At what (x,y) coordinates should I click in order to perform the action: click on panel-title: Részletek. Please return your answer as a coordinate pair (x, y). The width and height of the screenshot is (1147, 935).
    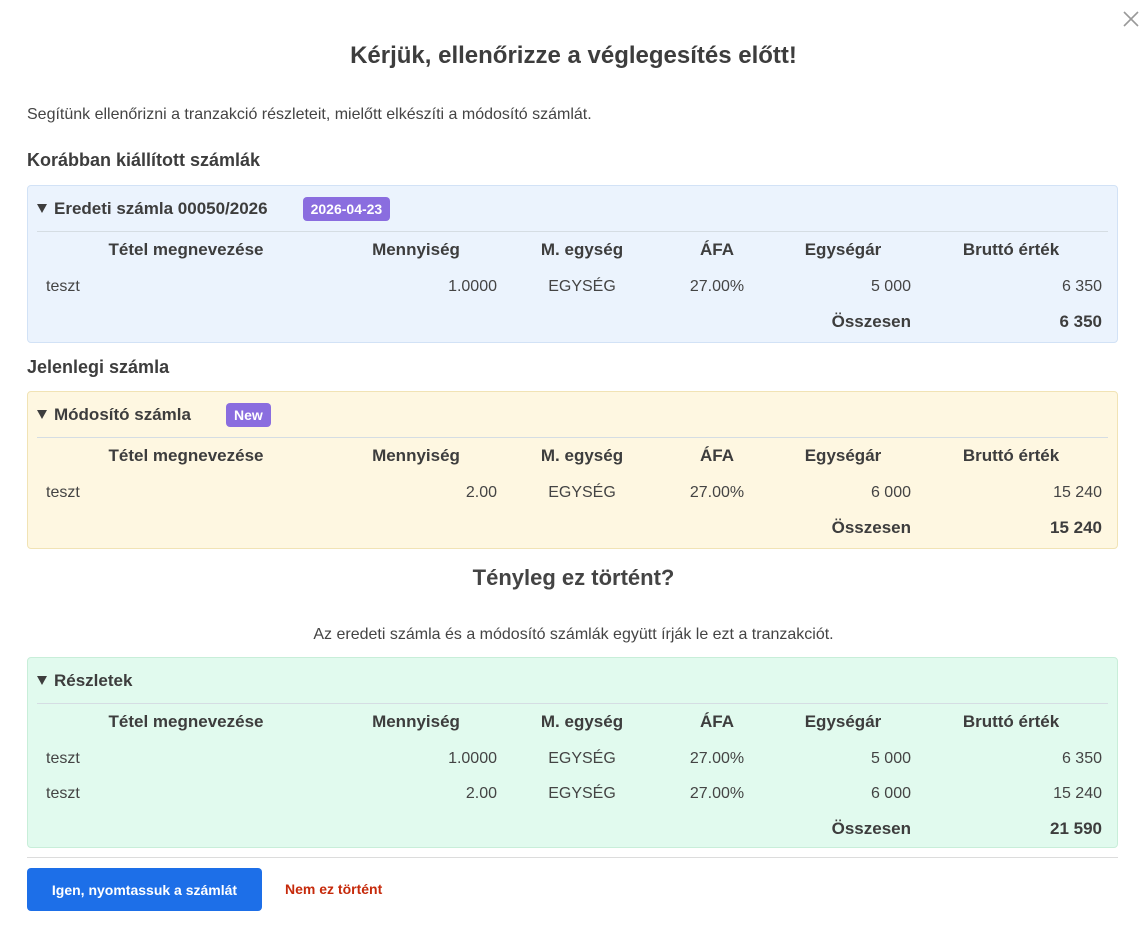
    Looking at the image, I should click on (93, 680).